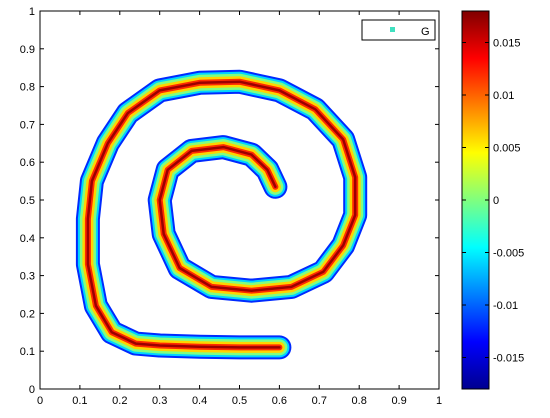  I want to click on x-tick-label: 0.7, so click(319, 401).